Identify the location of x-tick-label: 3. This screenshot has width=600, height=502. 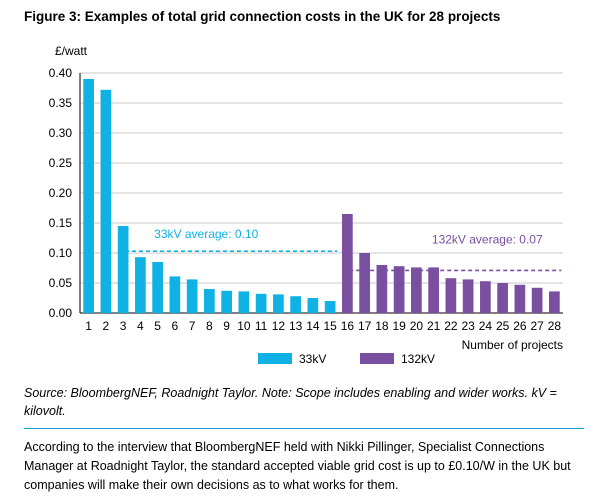
(123, 326).